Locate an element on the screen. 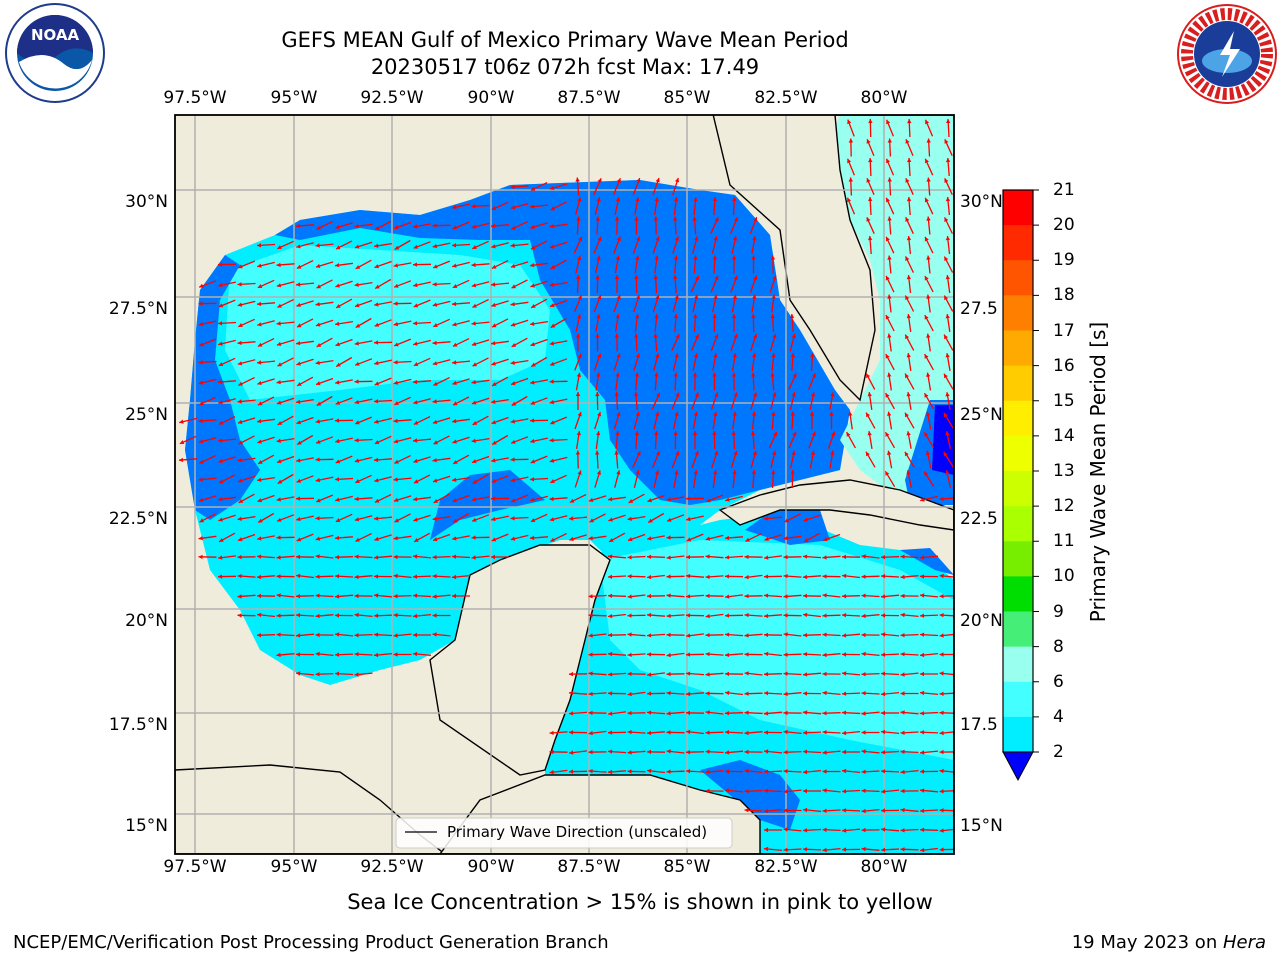 The image size is (1280, 960). colorbar-tick-label: 12 is located at coordinates (1064, 506).